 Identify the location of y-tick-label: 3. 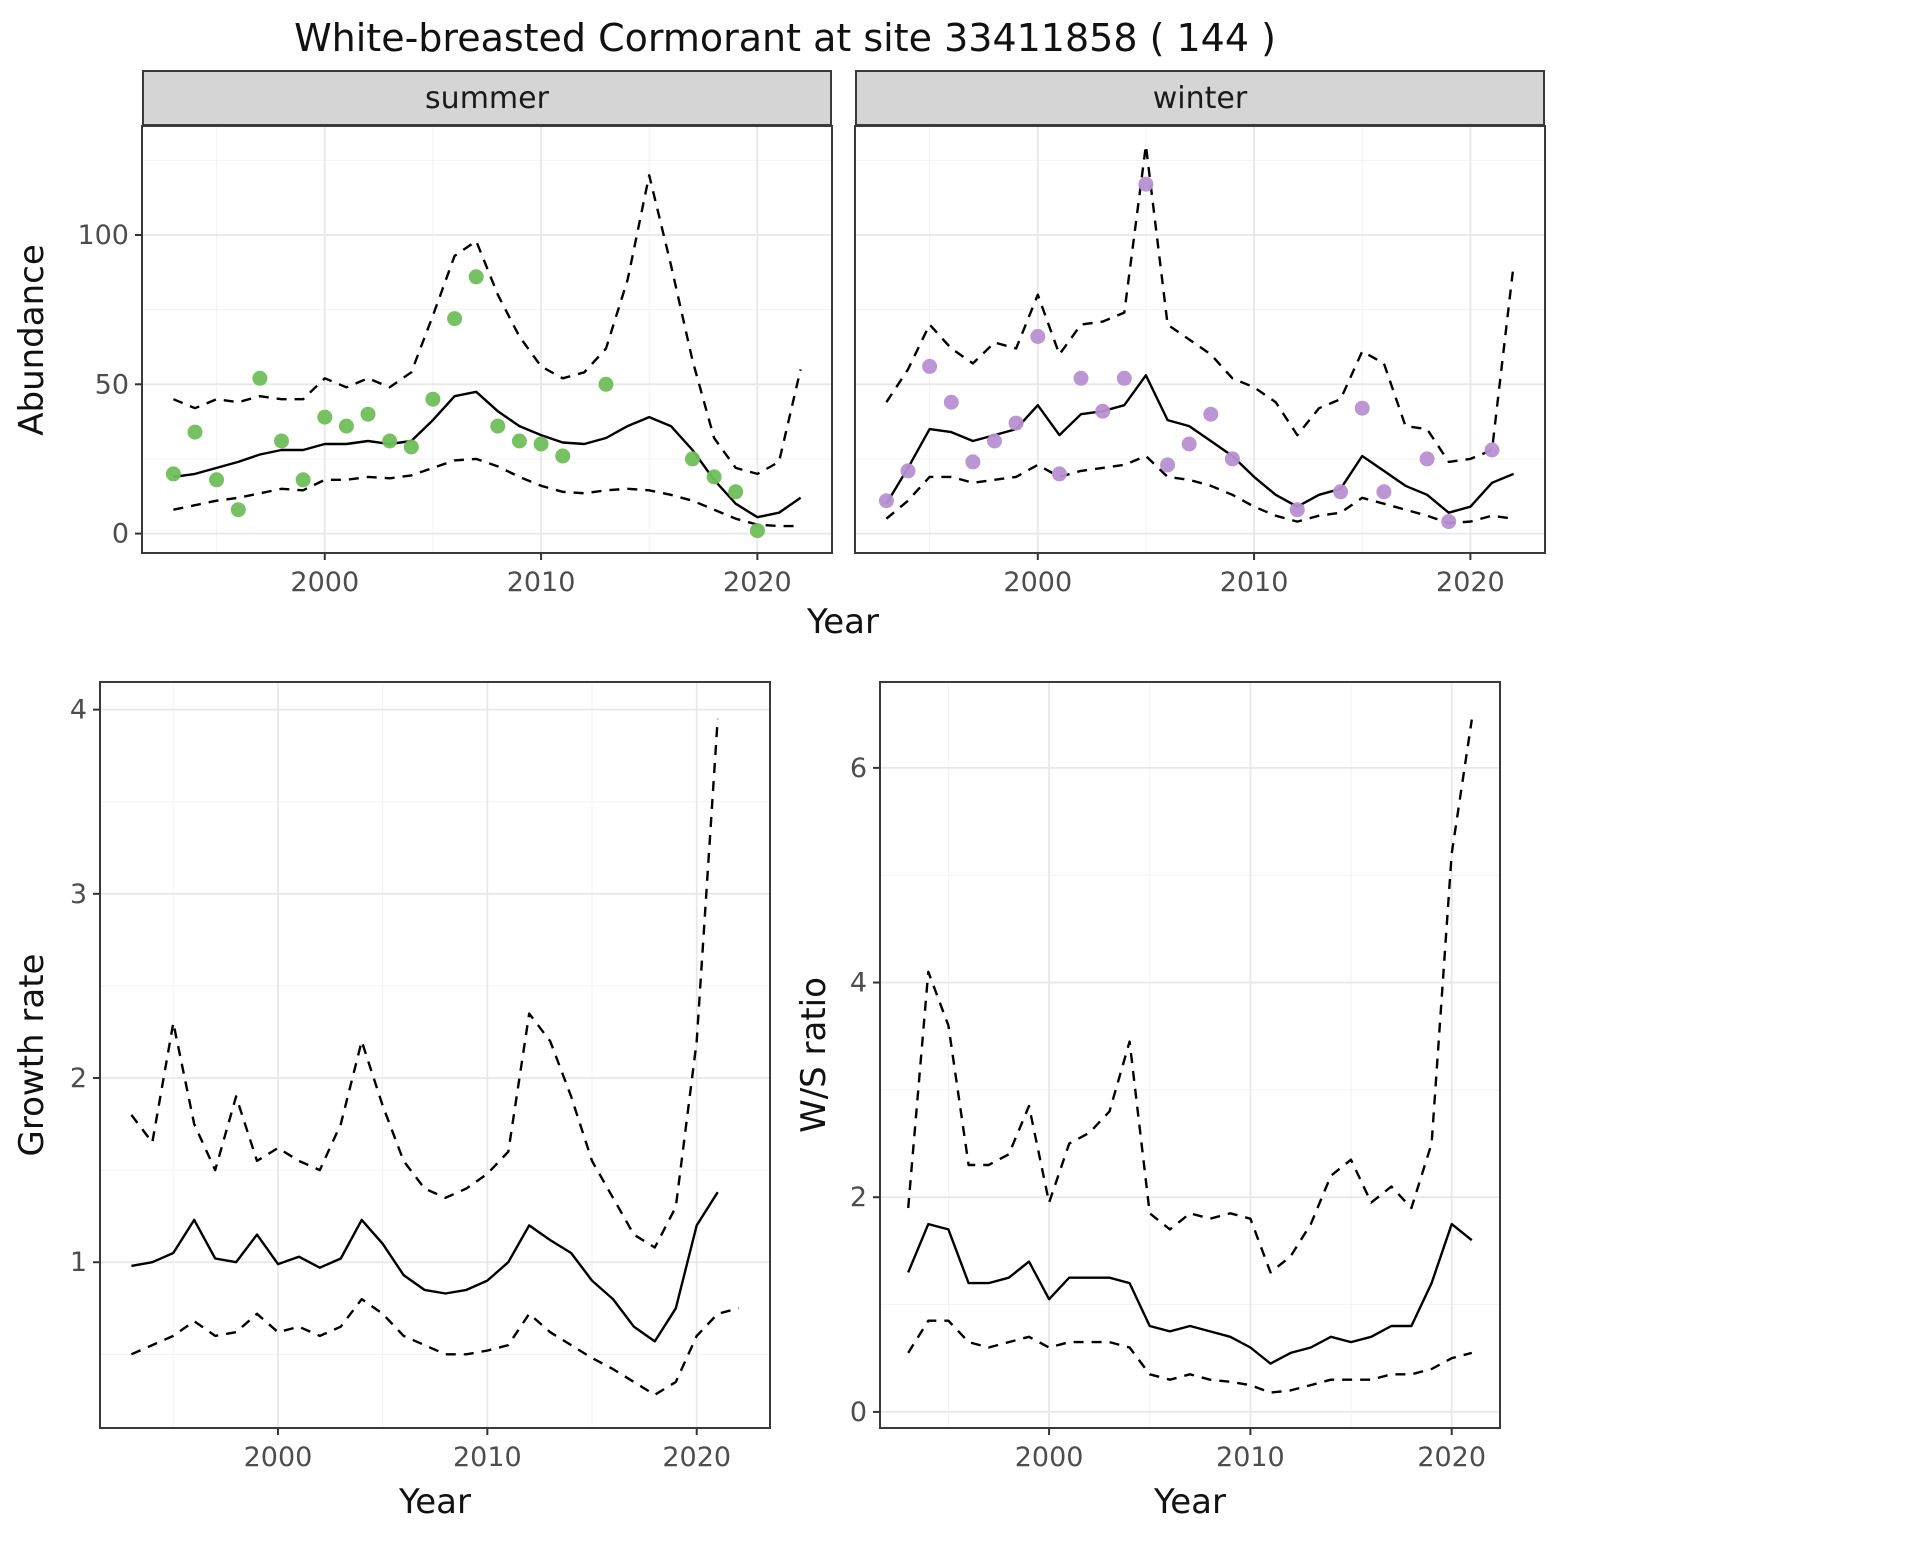
(78, 894).